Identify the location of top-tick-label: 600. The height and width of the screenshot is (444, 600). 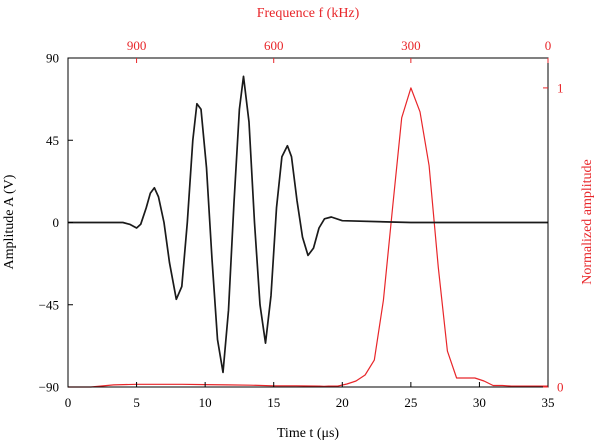
(274, 45).